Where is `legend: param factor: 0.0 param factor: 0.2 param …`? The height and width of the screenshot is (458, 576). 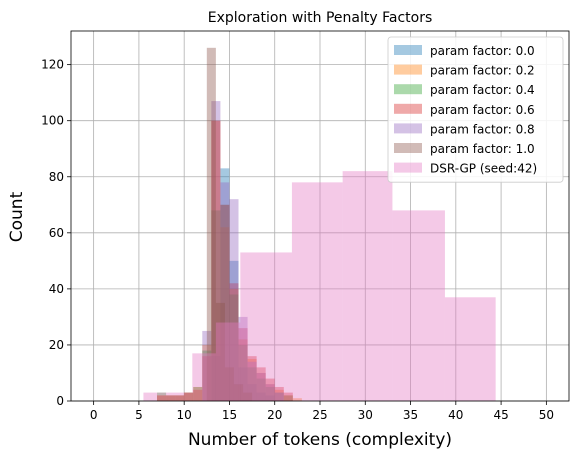
legend: param factor: 0.0 param factor: 0.2 param … is located at coordinates (475, 109).